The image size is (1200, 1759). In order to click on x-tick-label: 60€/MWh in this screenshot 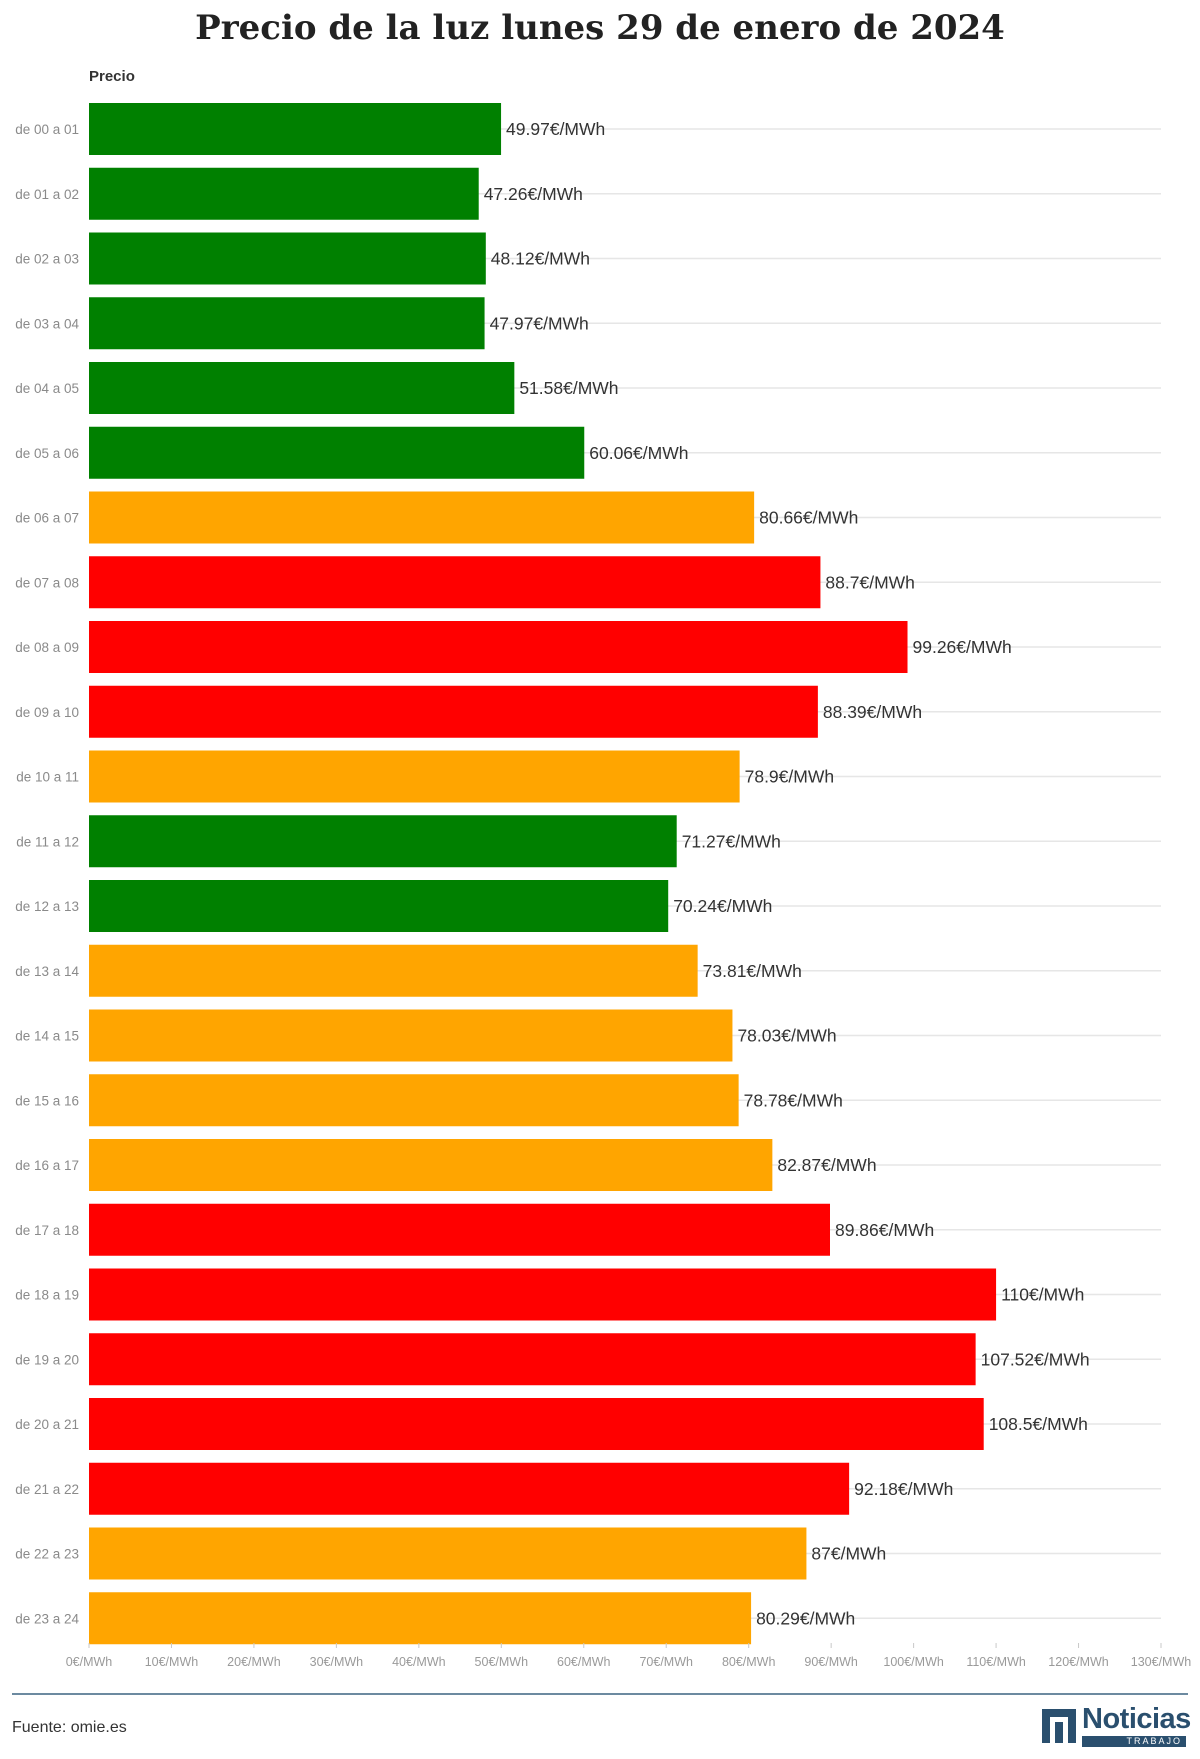, I will do `click(584, 1662)`.